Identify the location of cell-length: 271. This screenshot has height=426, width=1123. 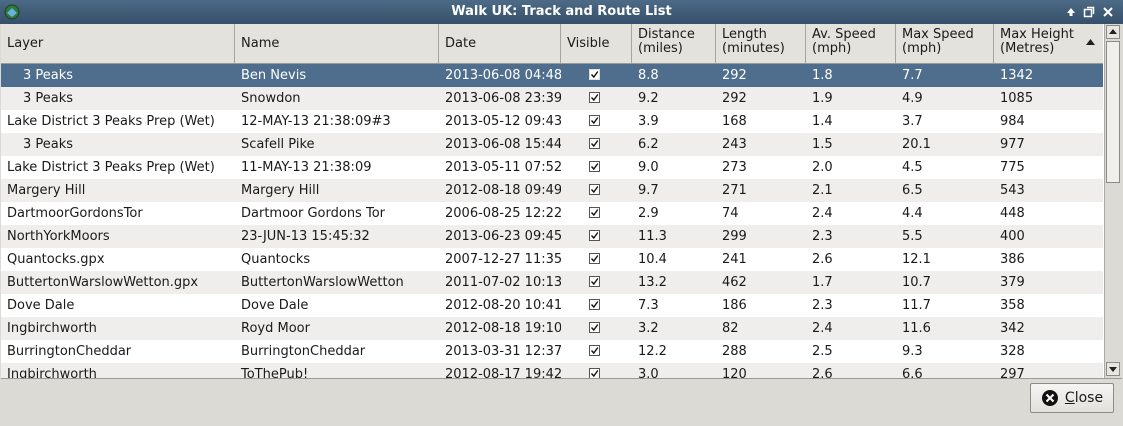
(734, 190).